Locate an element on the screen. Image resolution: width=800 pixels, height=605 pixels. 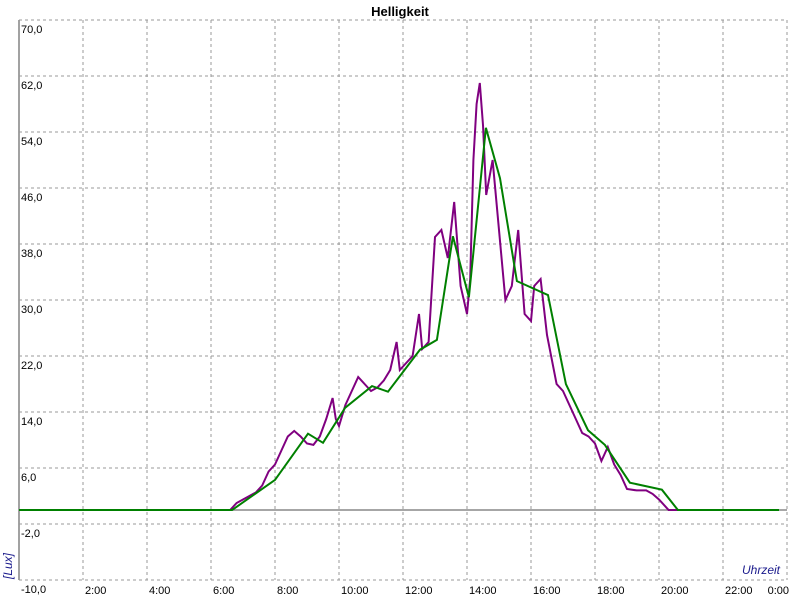
y-tick-label: 62,0 is located at coordinates (31, 86).